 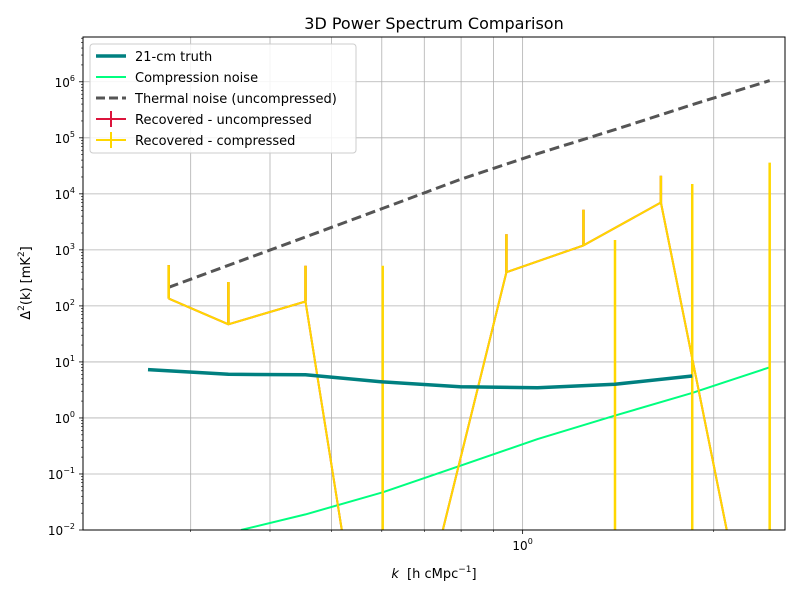 I want to click on x-tick-exp: 0, so click(x=530, y=541).